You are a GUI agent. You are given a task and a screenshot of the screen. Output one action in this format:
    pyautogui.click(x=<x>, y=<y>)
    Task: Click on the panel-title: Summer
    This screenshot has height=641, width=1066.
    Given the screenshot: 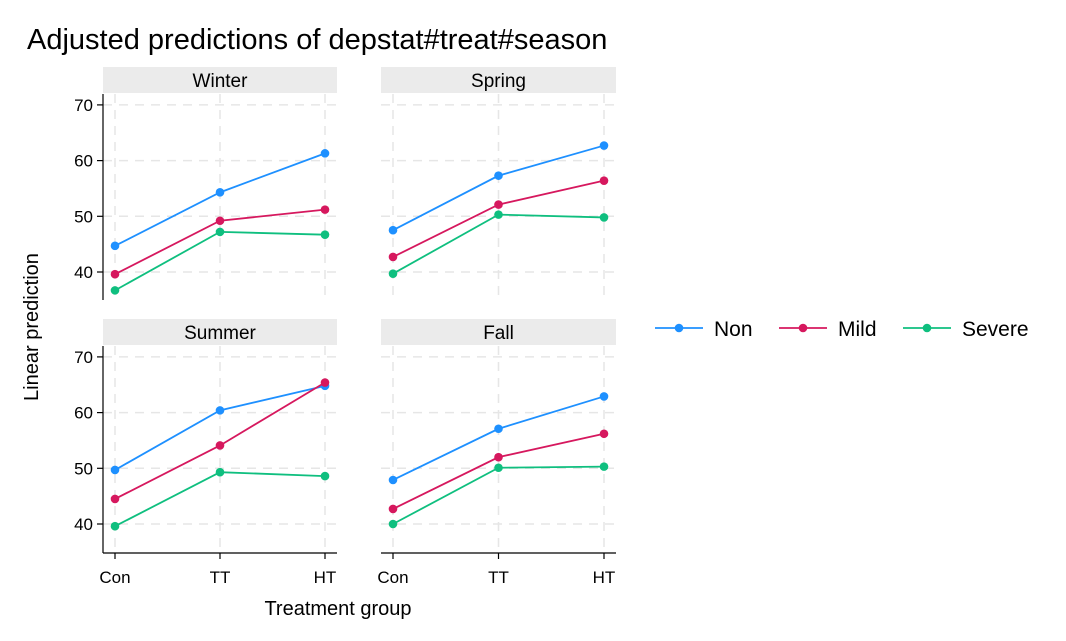 What is the action you would take?
    pyautogui.click(x=220, y=333)
    